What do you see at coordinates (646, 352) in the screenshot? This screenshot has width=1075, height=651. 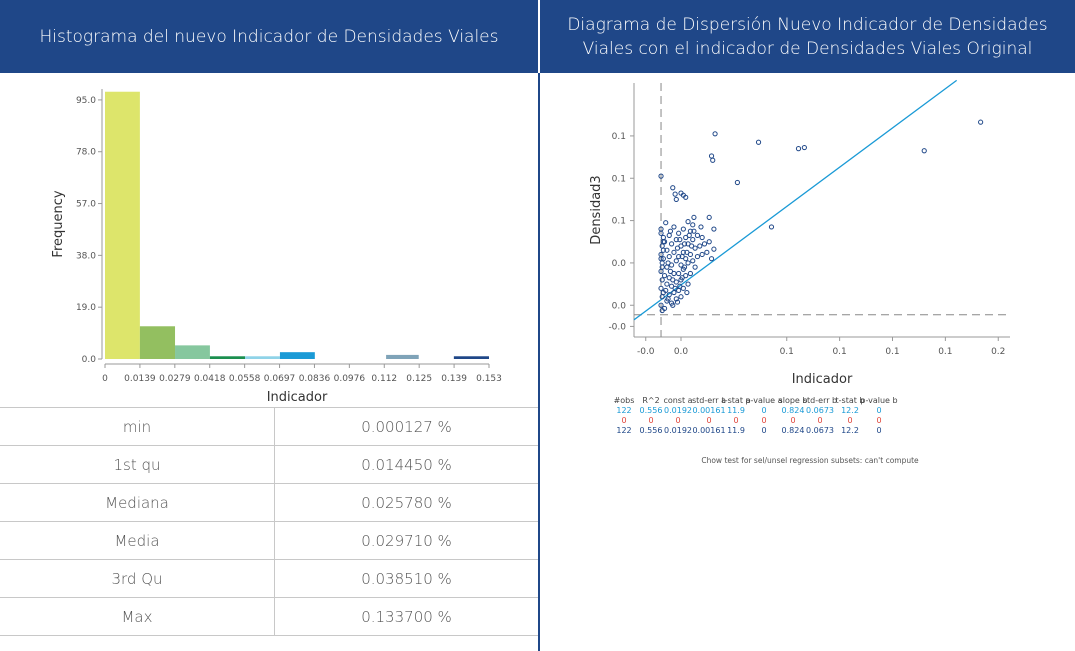 I see `x-tick-label: -0.0` at bounding box center [646, 352].